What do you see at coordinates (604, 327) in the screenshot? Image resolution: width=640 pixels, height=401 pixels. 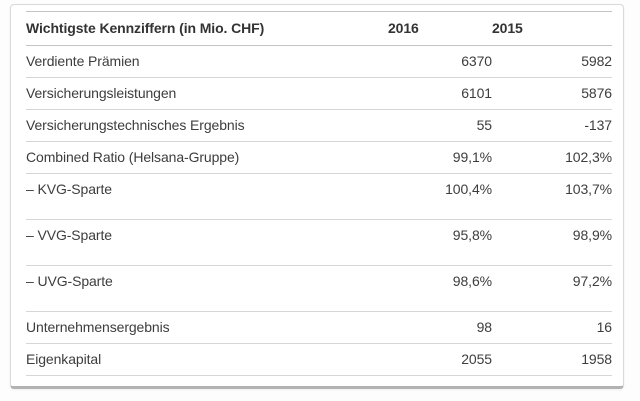 I see `value-2015: 16` at bounding box center [604, 327].